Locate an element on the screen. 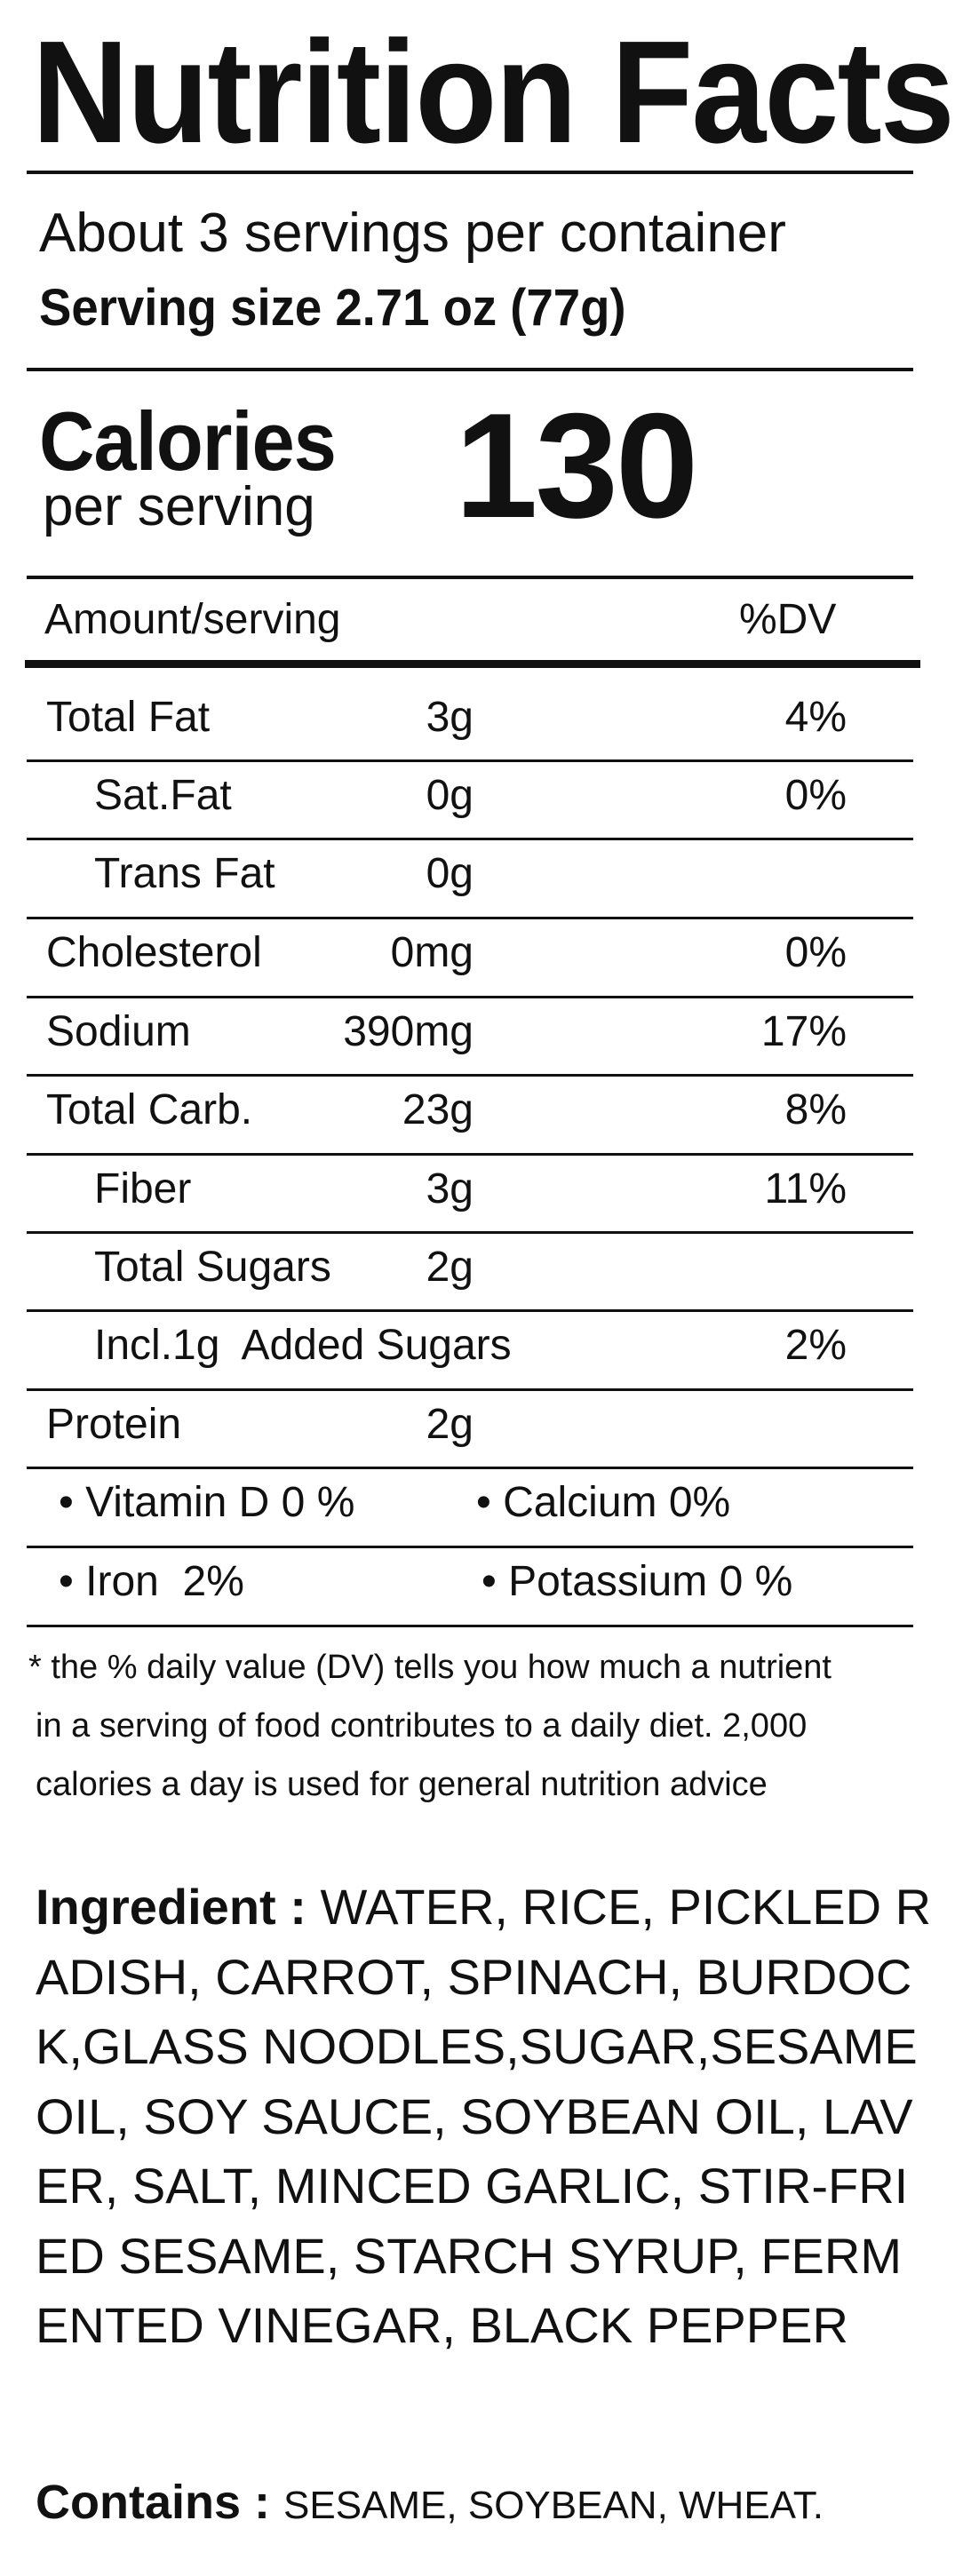  nutrient-name: Cholesterol is located at coordinates (154, 952).